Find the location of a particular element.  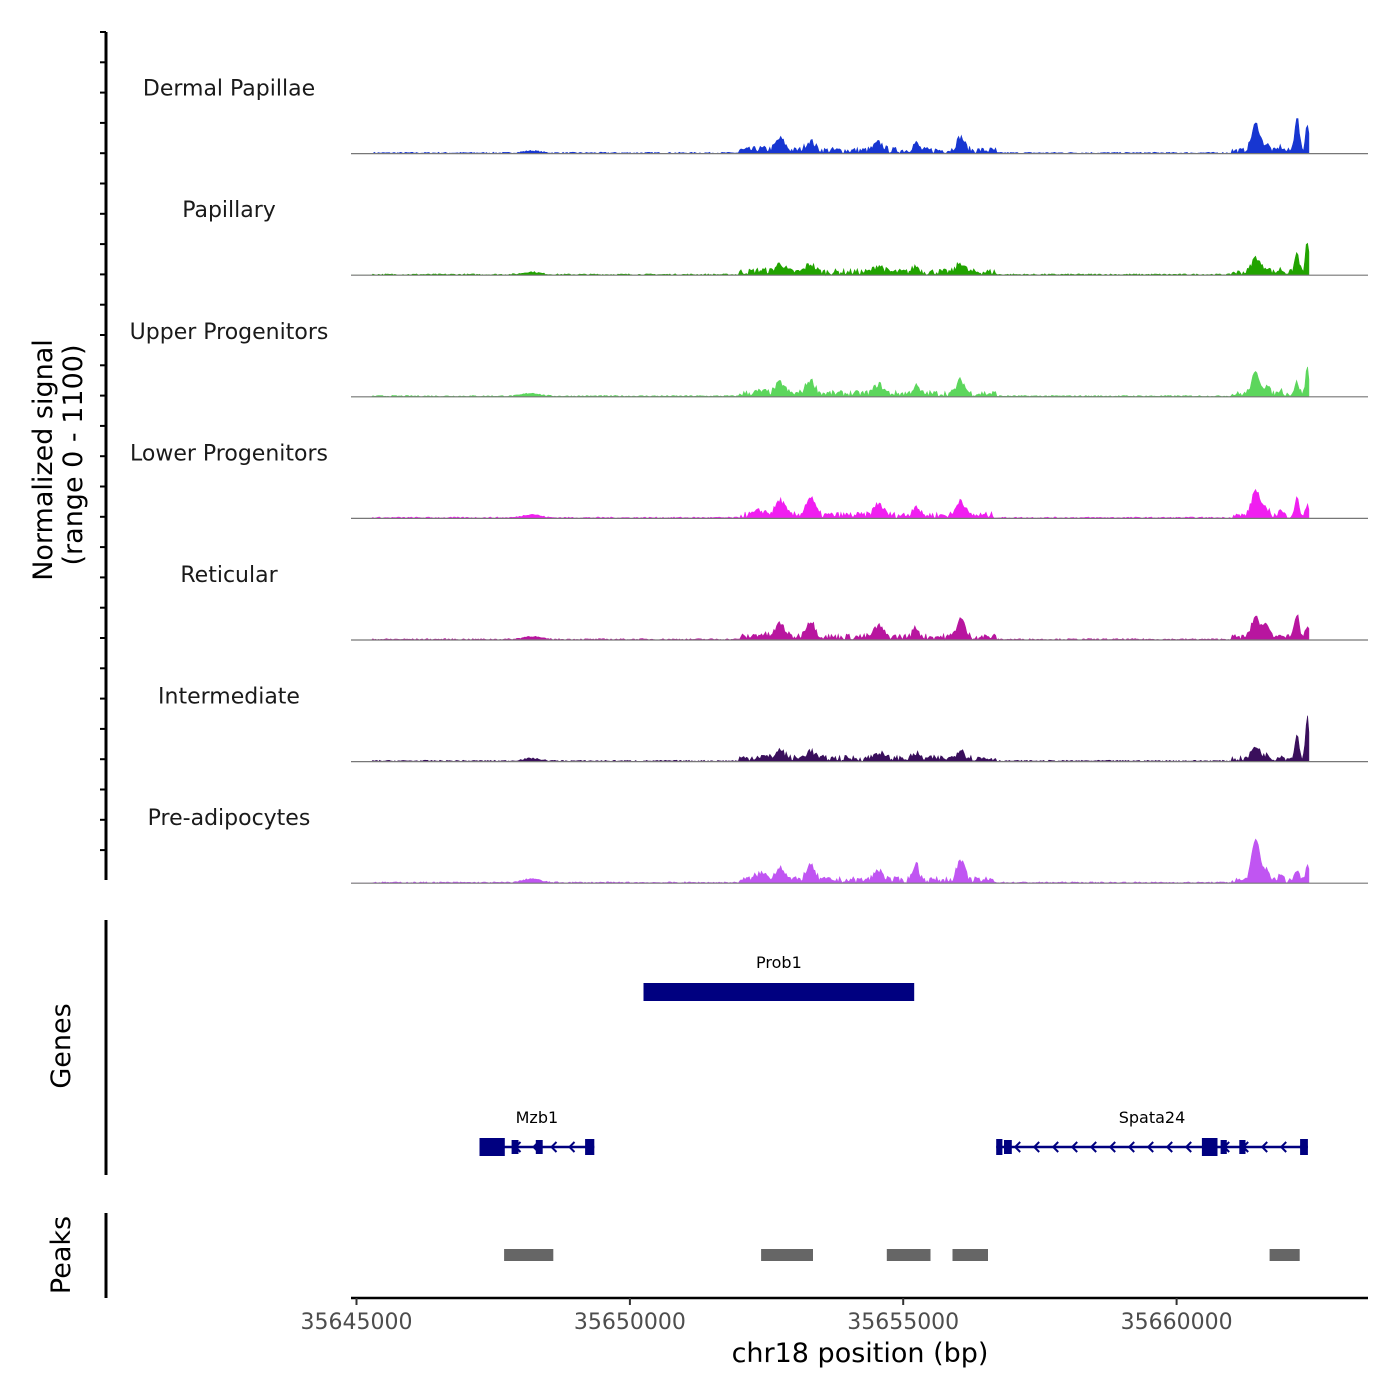

genes-track: Prob1 Mzb1 Spata24 is located at coordinates (893, 1054).